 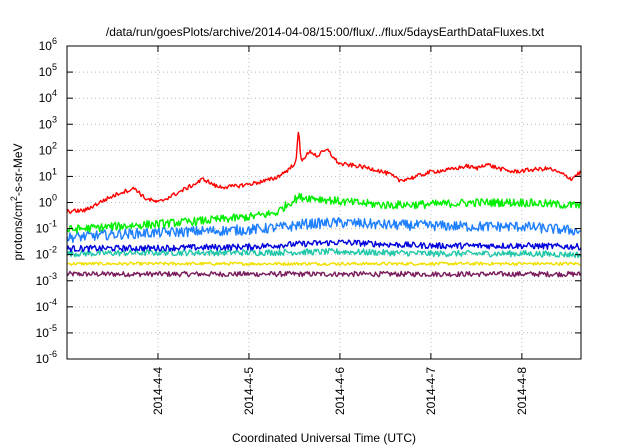 I want to click on y-tick-label: 10⁻¹, so click(x=46, y=227).